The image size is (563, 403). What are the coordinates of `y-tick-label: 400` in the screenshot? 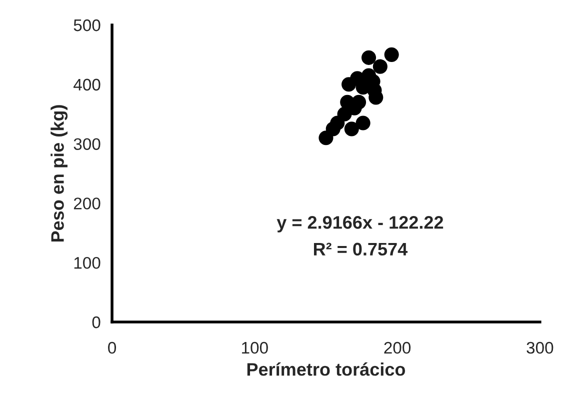 It's located at (87, 84).